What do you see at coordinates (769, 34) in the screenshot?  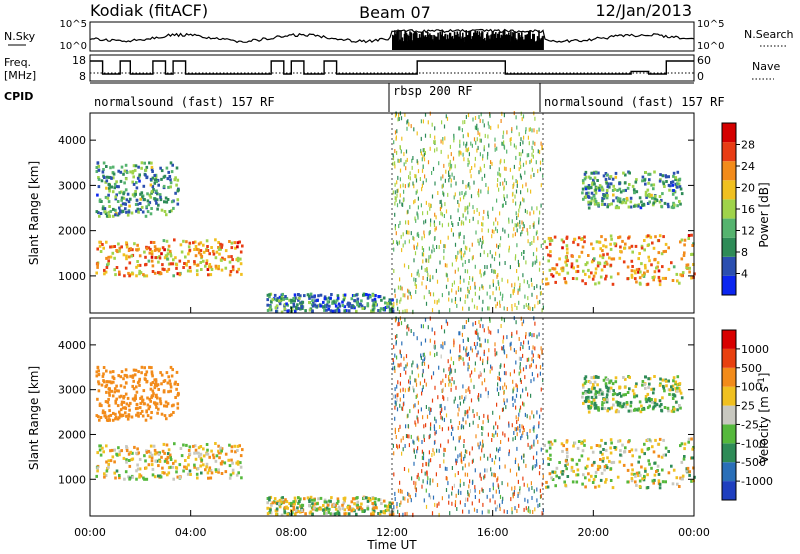 I see `noise-right-label: N.Search` at bounding box center [769, 34].